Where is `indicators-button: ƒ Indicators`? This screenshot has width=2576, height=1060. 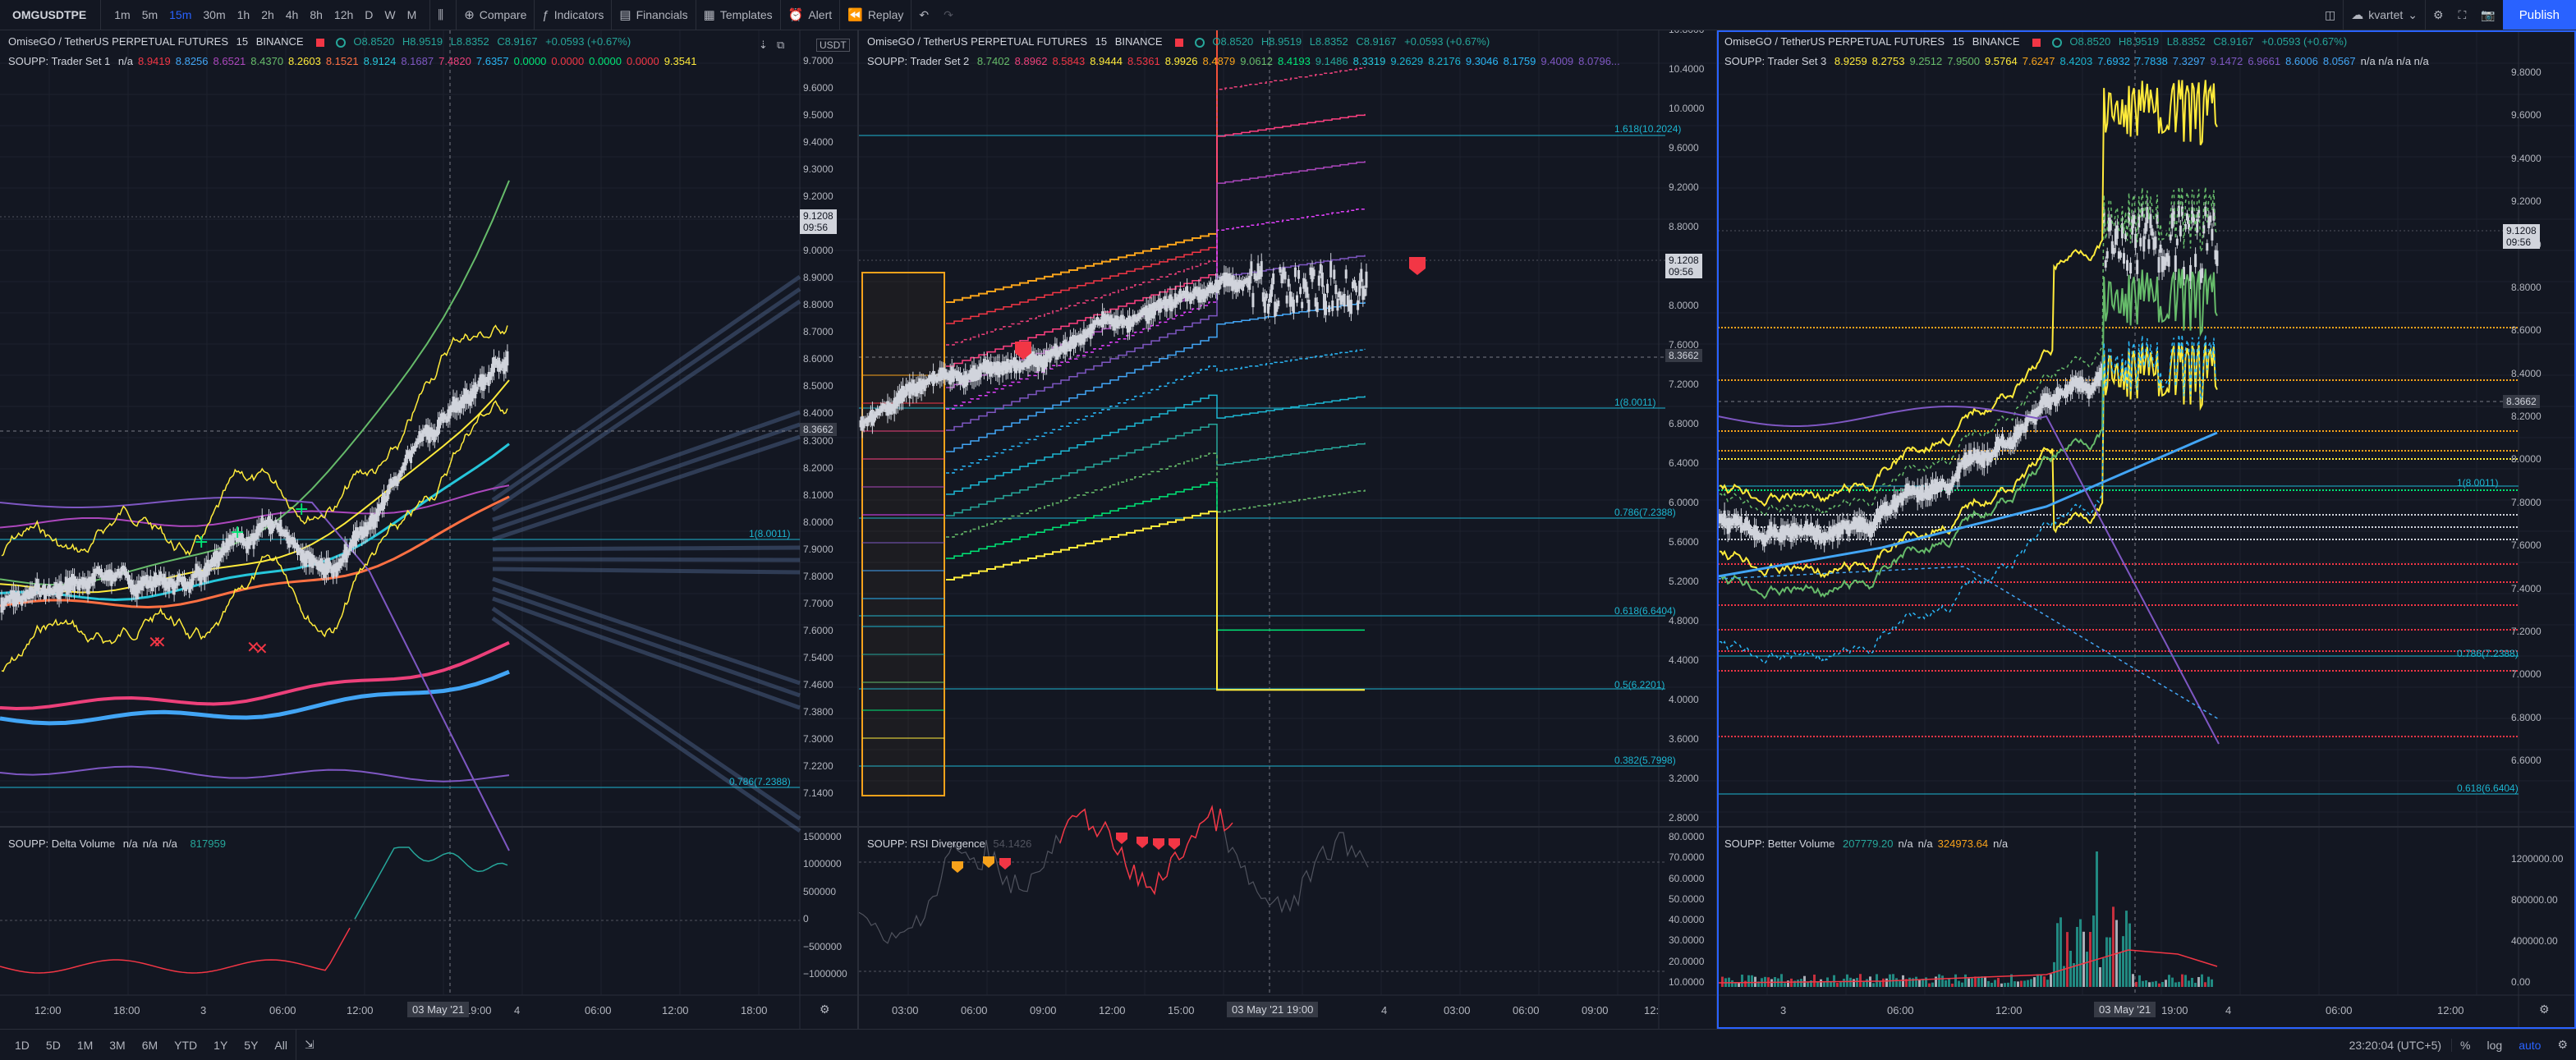
indicators-button: ƒ Indicators is located at coordinates (572, 15).